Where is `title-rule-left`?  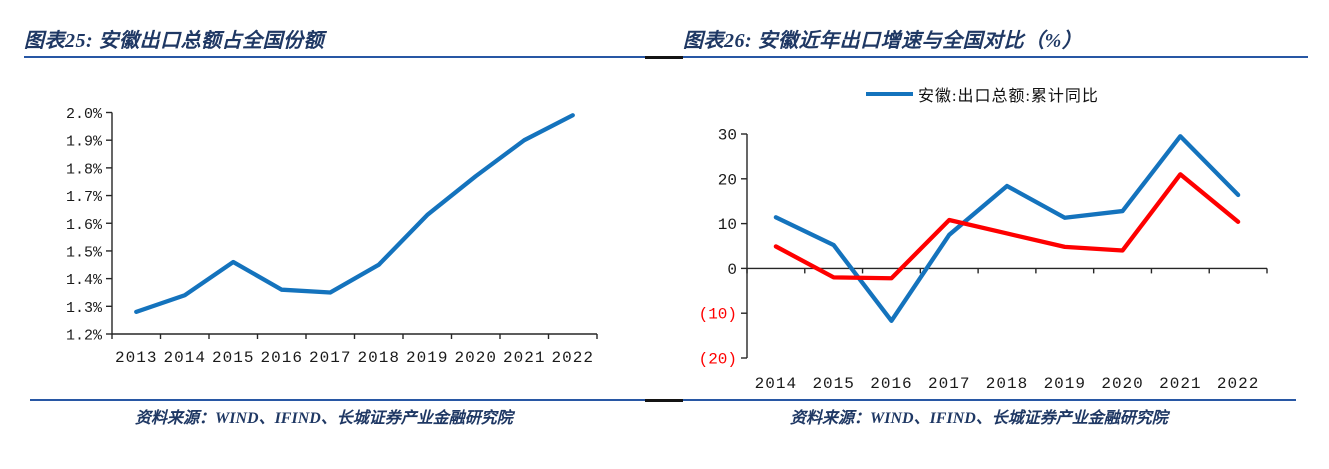
title-rule-left is located at coordinates (334, 57).